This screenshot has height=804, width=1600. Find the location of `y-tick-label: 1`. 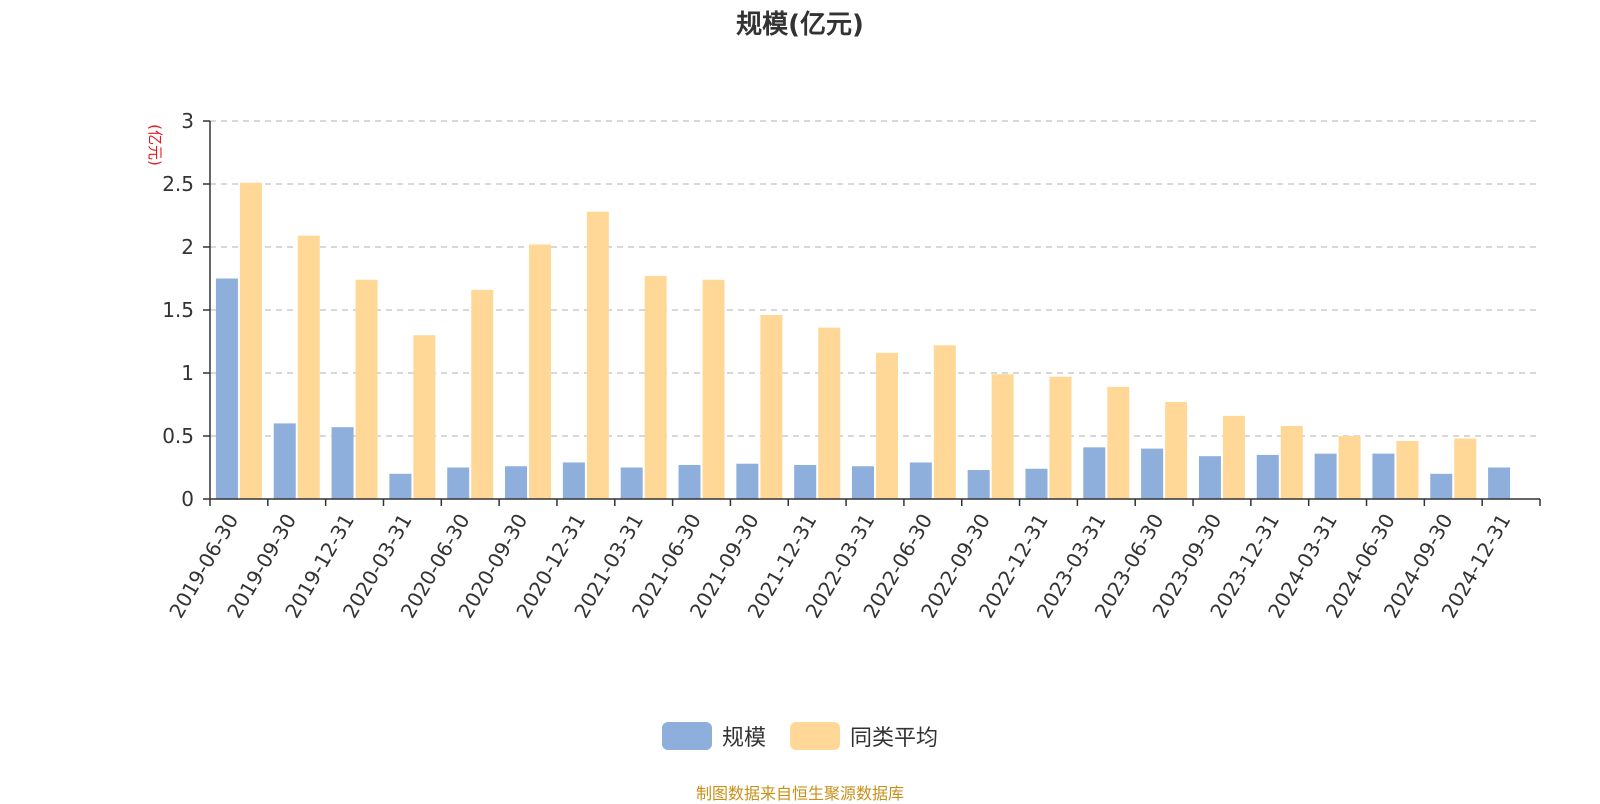

y-tick-label: 1 is located at coordinates (187, 373).